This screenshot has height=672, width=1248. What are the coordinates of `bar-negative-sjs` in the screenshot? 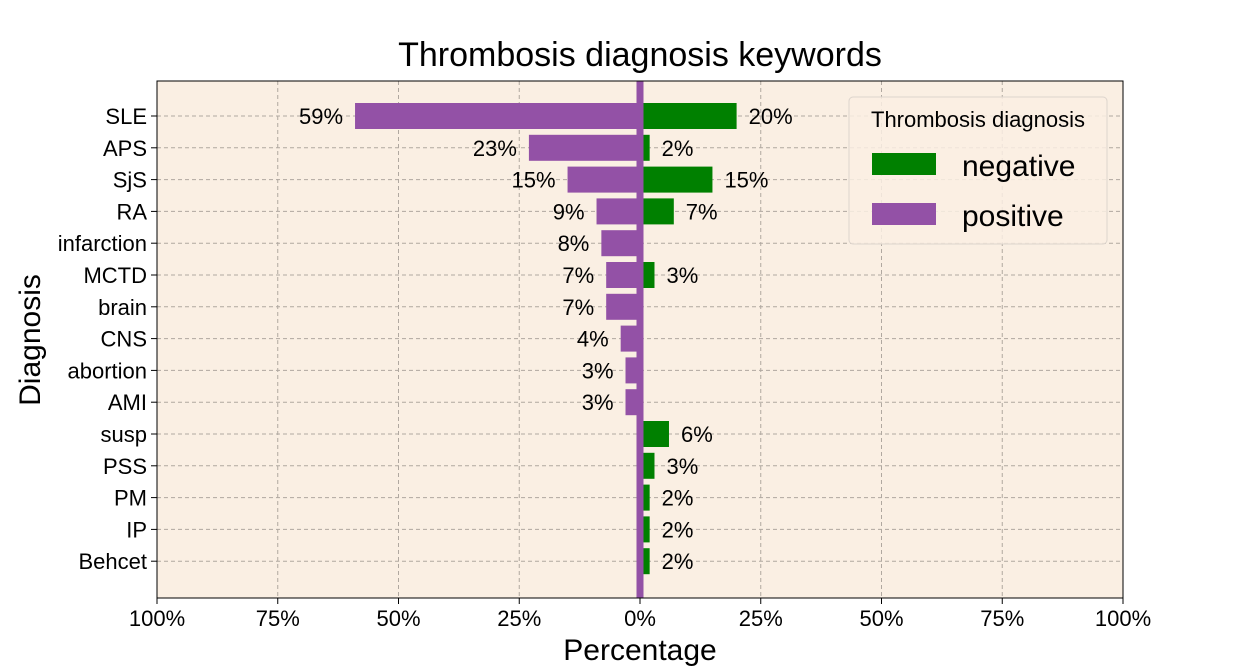 It's located at (676, 179).